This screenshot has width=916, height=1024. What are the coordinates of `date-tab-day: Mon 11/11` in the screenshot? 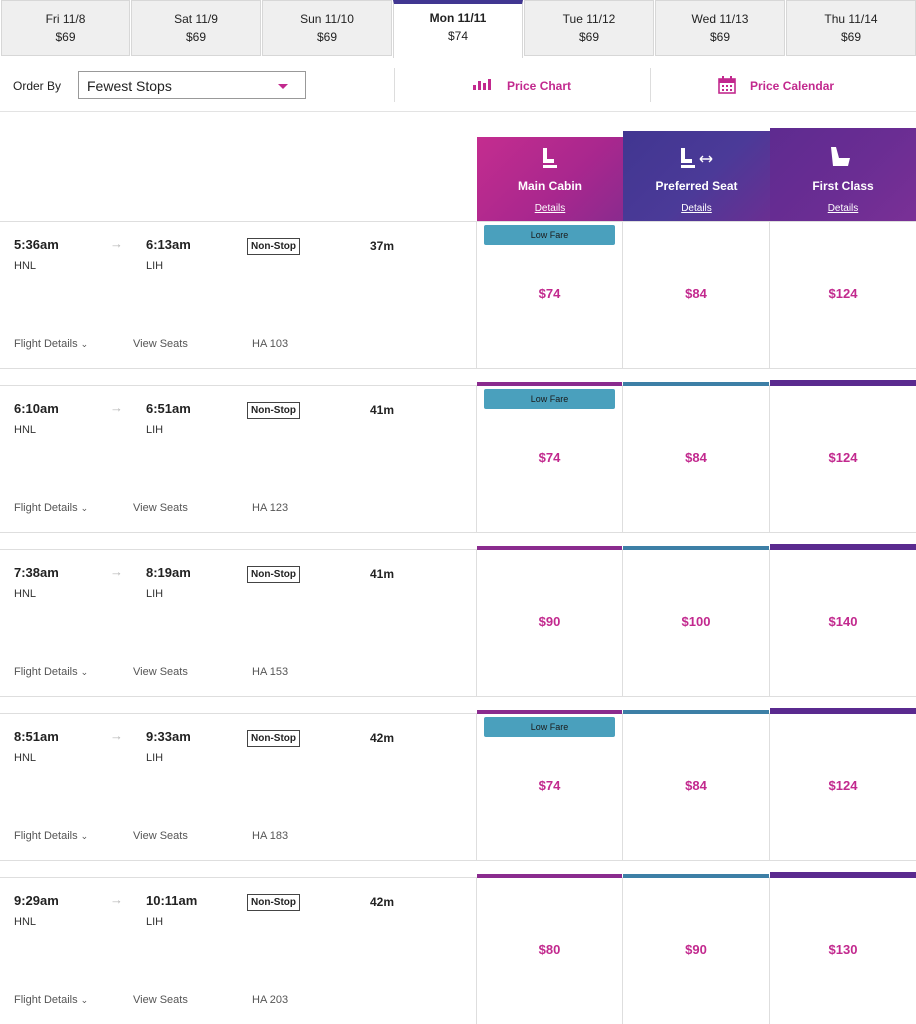 It's located at (458, 18).